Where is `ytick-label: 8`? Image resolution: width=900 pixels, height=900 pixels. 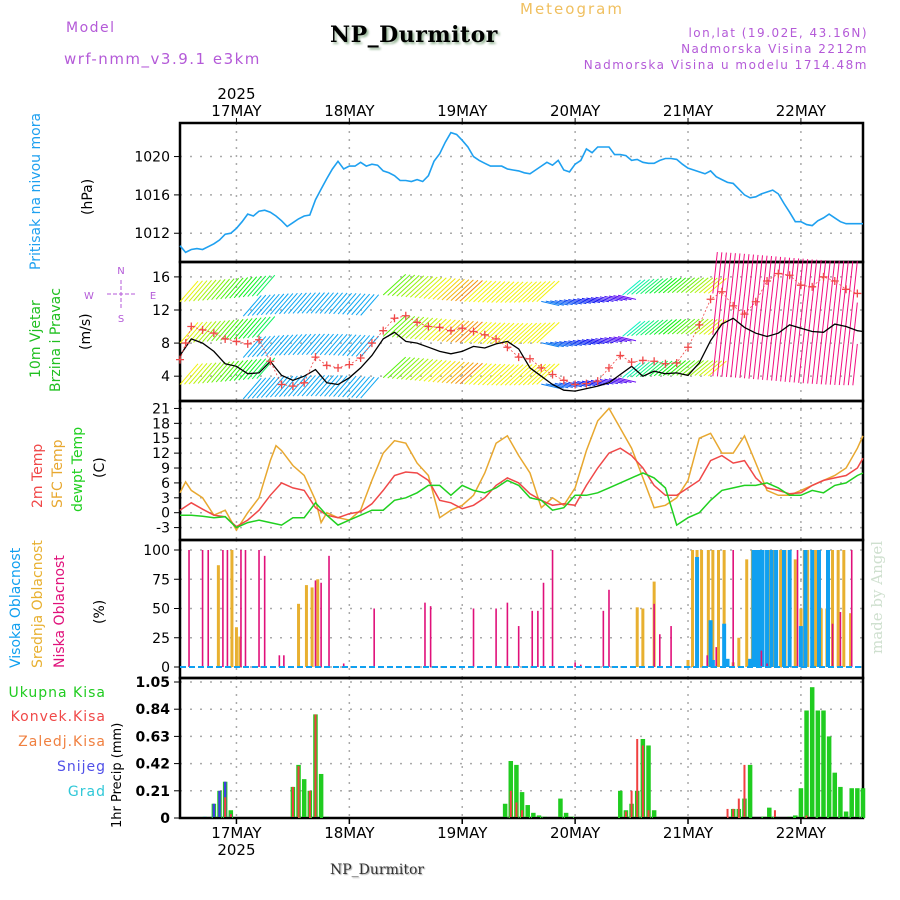
ytick-label: 8 is located at coordinates (165, 344).